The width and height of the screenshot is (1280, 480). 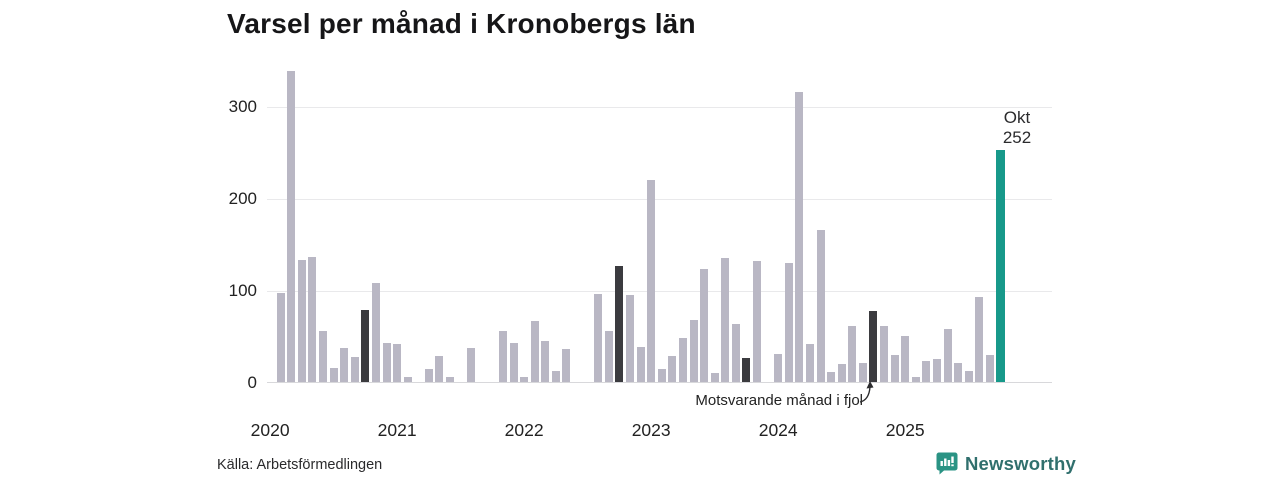 What do you see at coordinates (1017, 137) in the screenshot?
I see `latest-value: 252` at bounding box center [1017, 137].